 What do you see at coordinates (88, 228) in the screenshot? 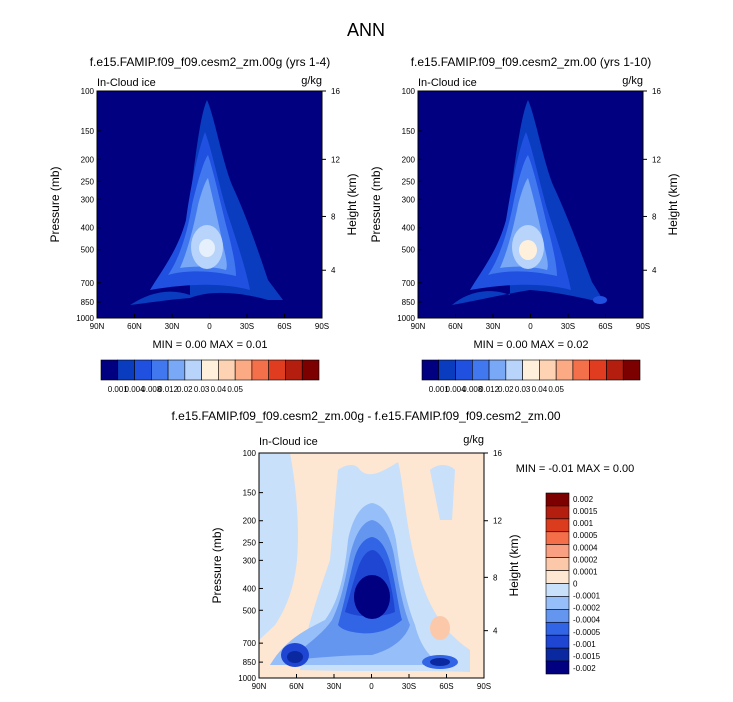
I see `panel-a-y-tick-label: 400` at bounding box center [88, 228].